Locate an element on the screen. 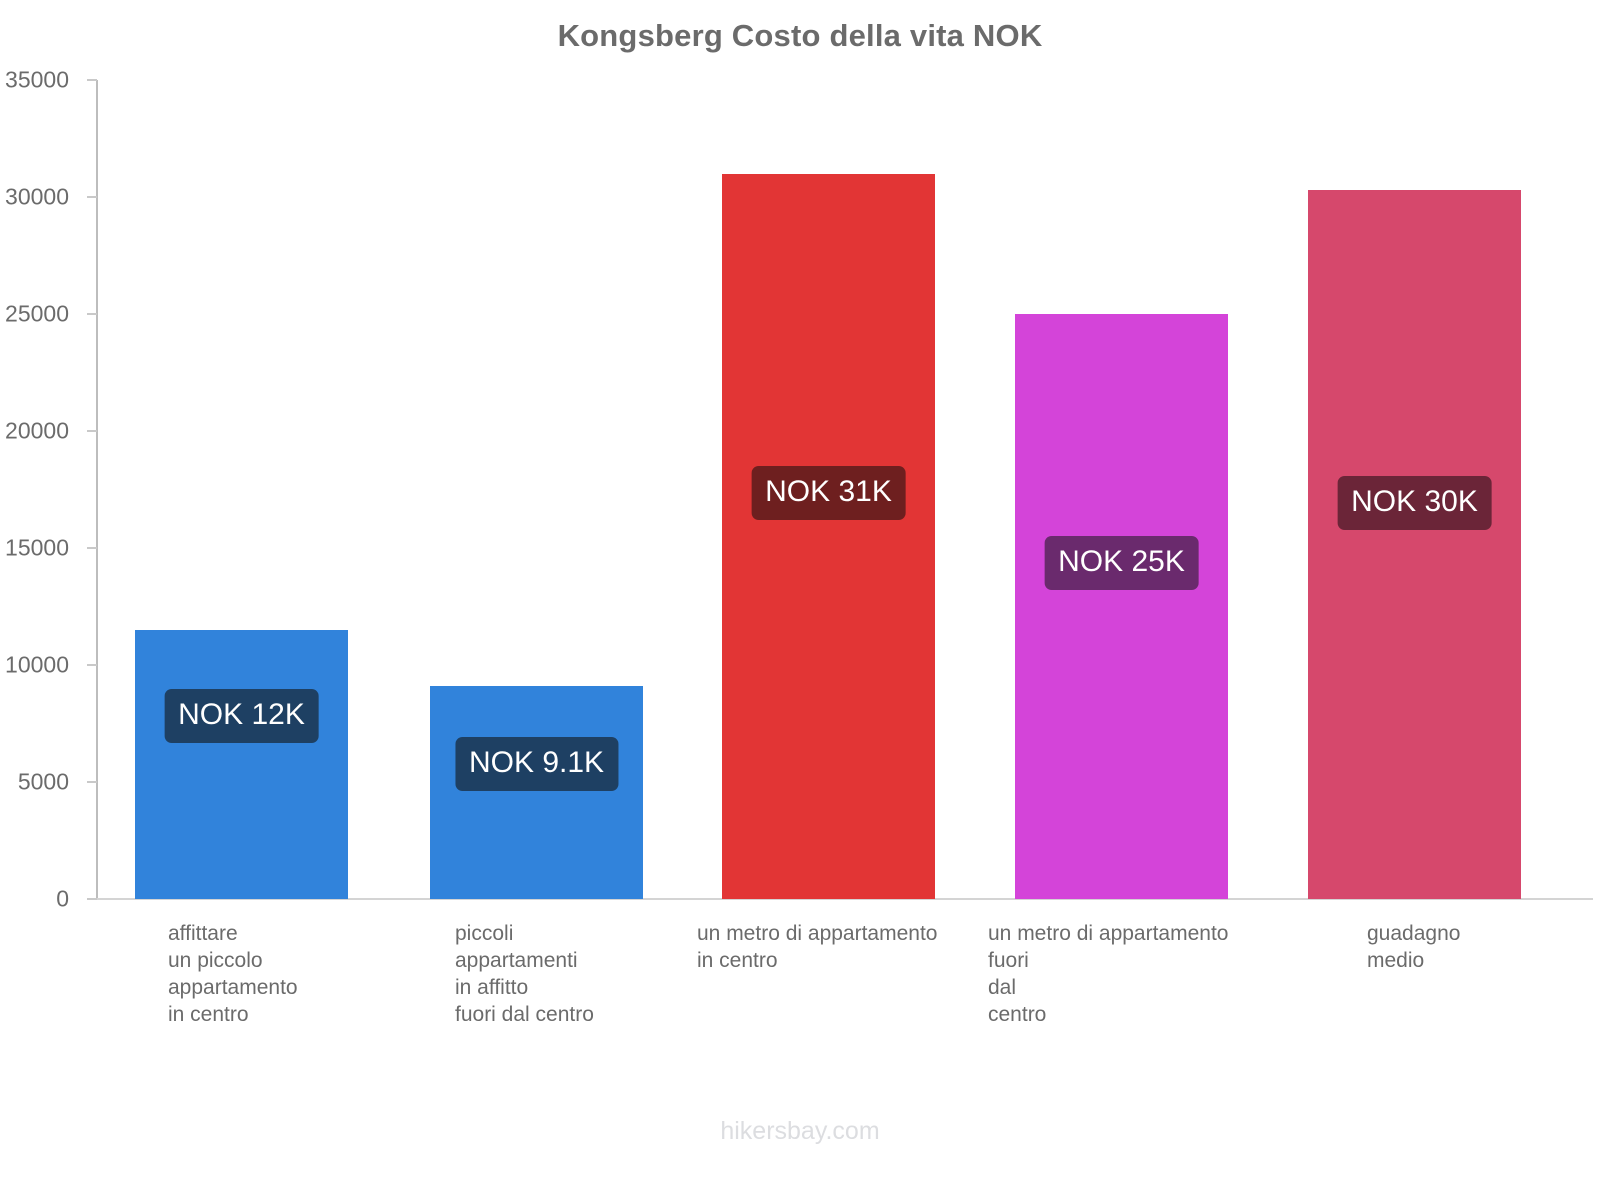 Image resolution: width=1600 pixels, height=1200 pixels. y-axis-tick-label: 25000 is located at coordinates (37, 313).